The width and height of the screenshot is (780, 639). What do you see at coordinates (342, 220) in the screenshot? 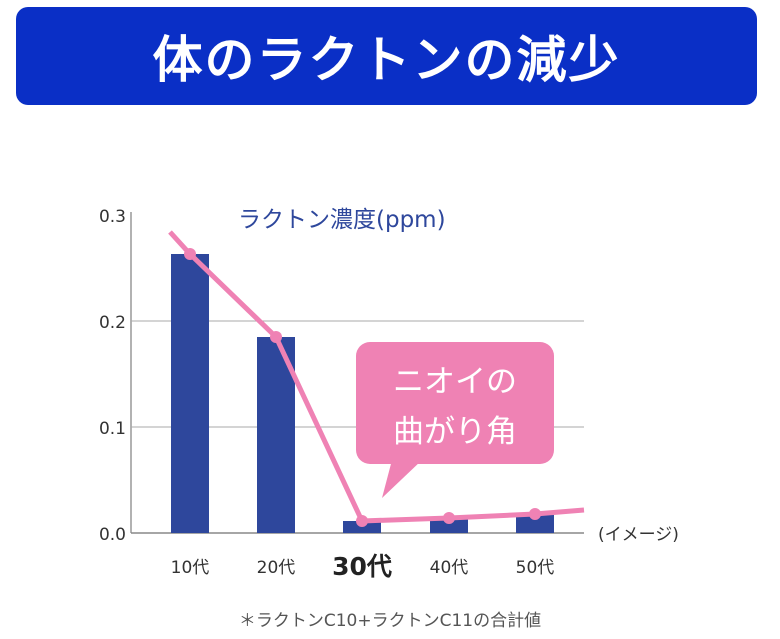
I see `chart-title: ラクトン濃度(ppm)` at bounding box center [342, 220].